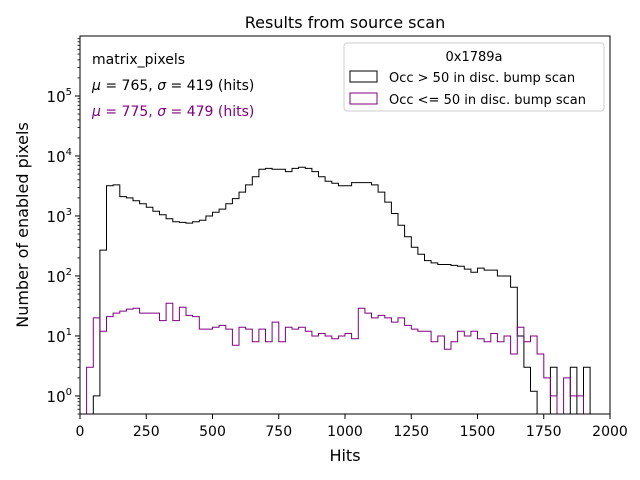 The width and height of the screenshot is (640, 480). What do you see at coordinates (544, 432) in the screenshot?
I see `x-tick-label: 1750` at bounding box center [544, 432].